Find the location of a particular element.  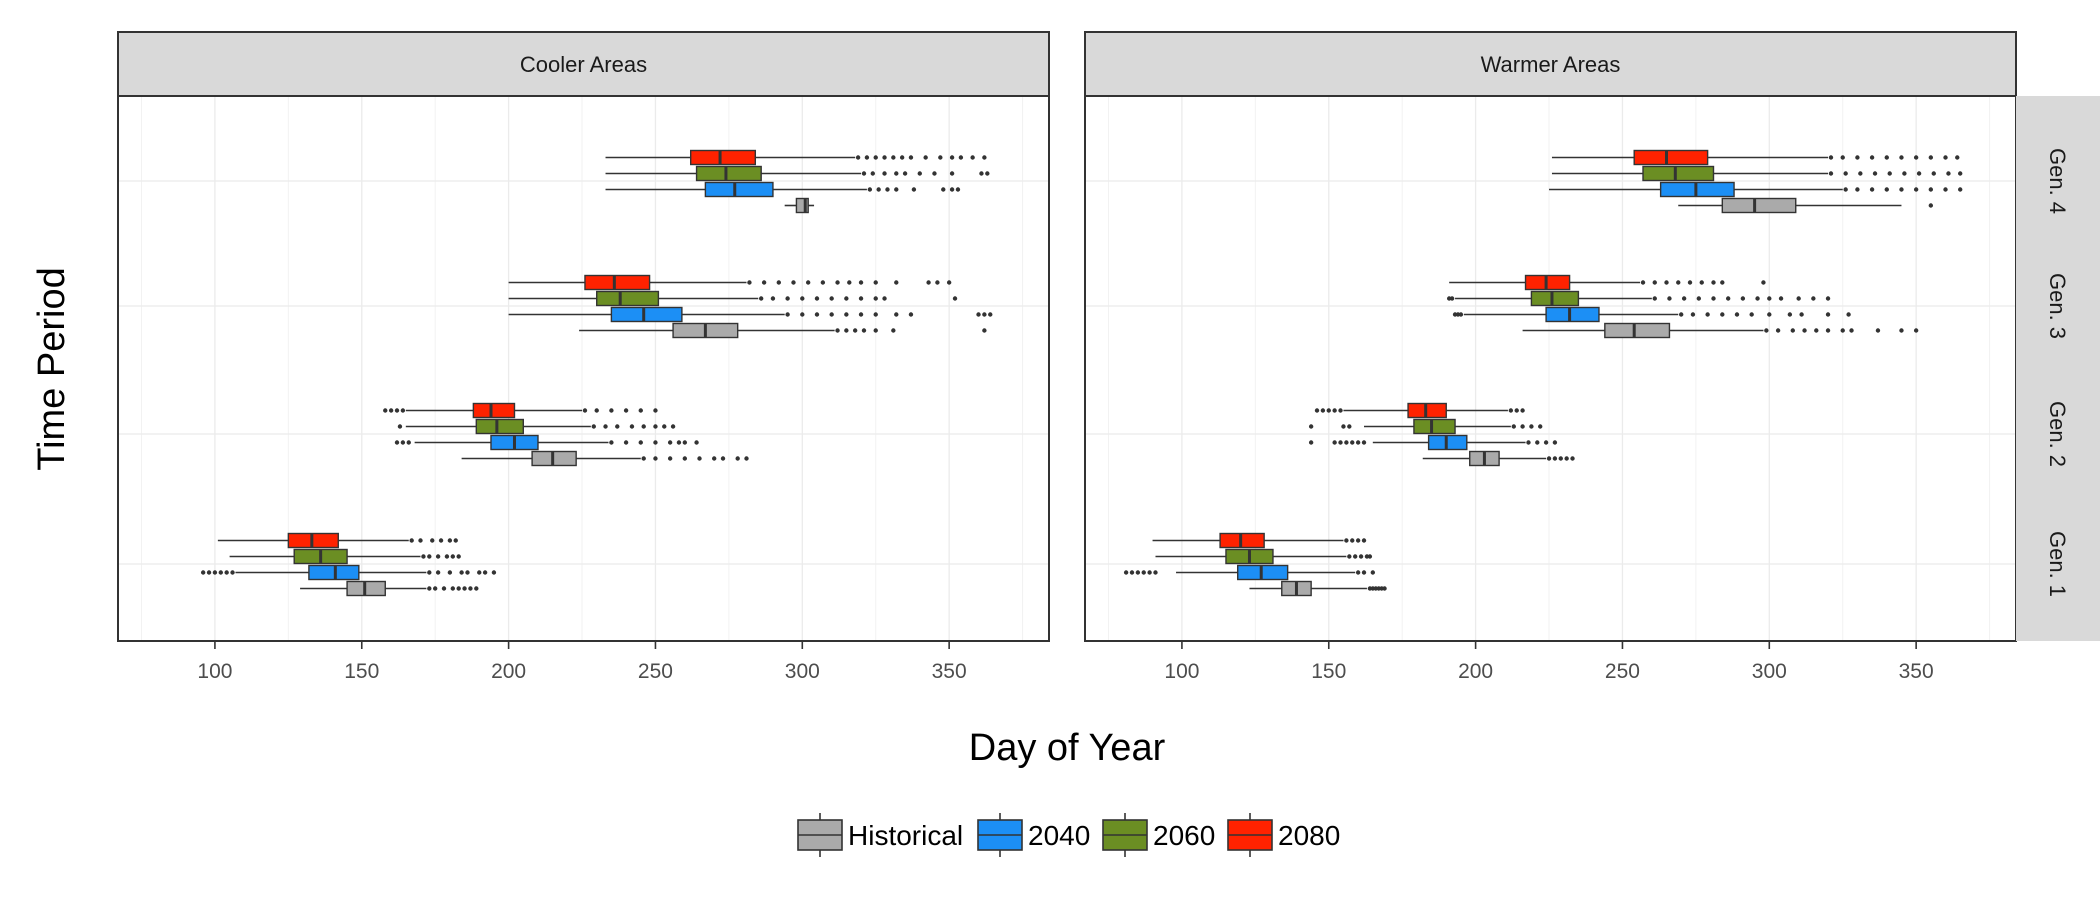

y-axis-title: Time Period is located at coordinates (52, 368).